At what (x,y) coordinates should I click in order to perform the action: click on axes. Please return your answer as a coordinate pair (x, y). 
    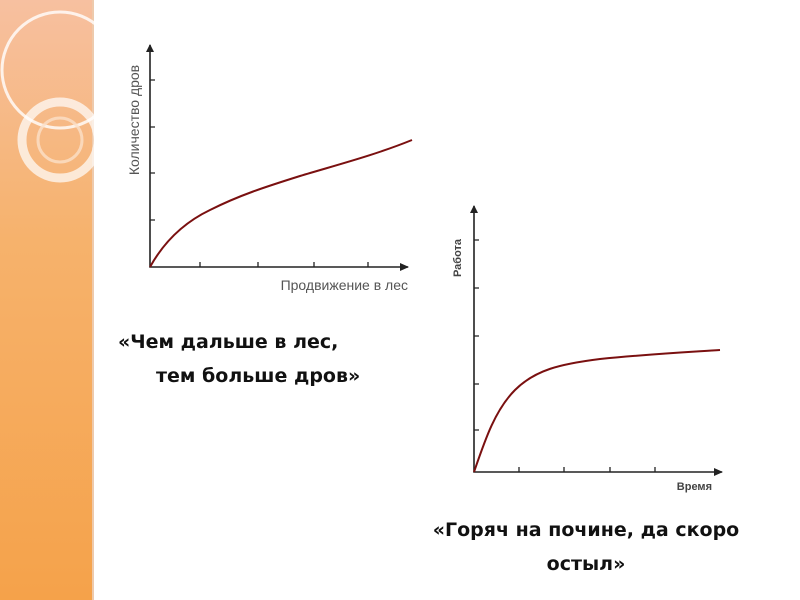
    Looking at the image, I should click on (597, 339).